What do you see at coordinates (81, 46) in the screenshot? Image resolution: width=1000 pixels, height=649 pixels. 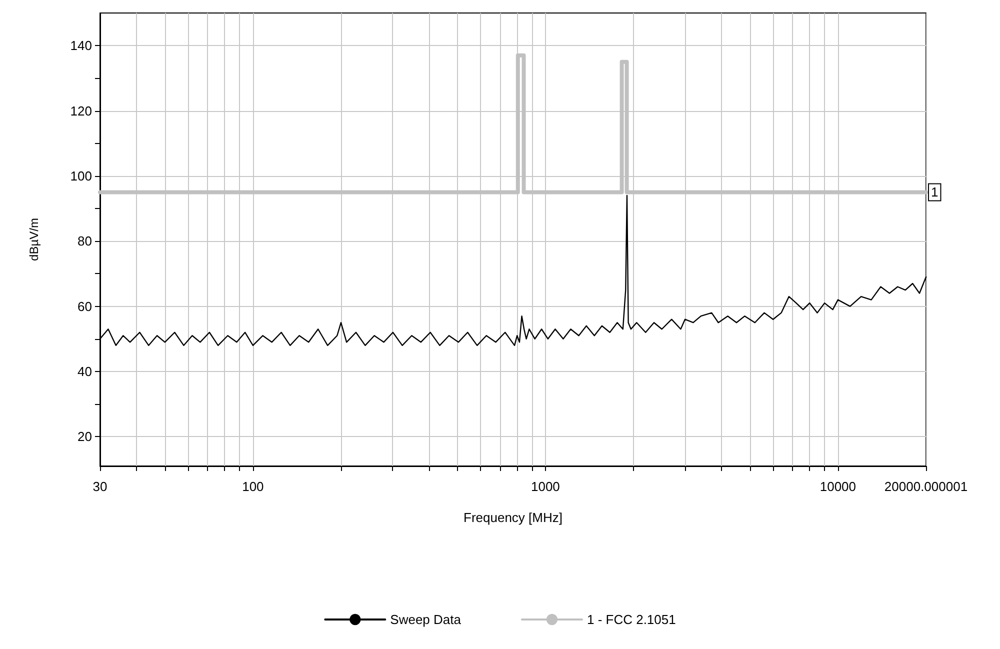 I see `y-tick-label: 140` at bounding box center [81, 46].